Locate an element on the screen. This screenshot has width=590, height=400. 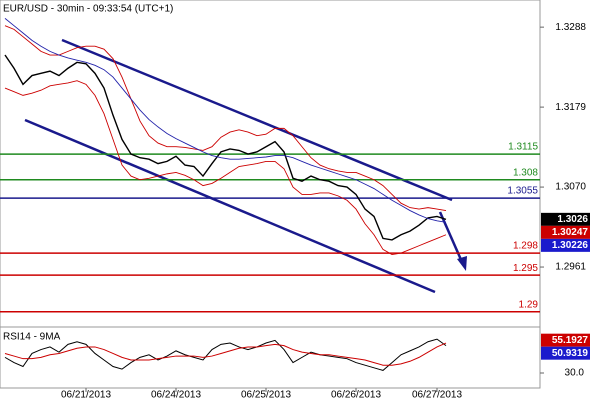
y-tick-label: 1.3070 is located at coordinates (570, 187).